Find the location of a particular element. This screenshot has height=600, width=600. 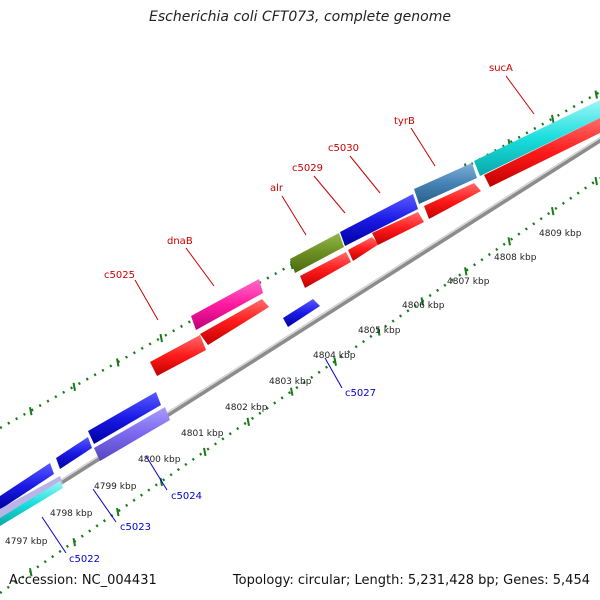

scale-label: 4806 kbp is located at coordinates (423, 306).